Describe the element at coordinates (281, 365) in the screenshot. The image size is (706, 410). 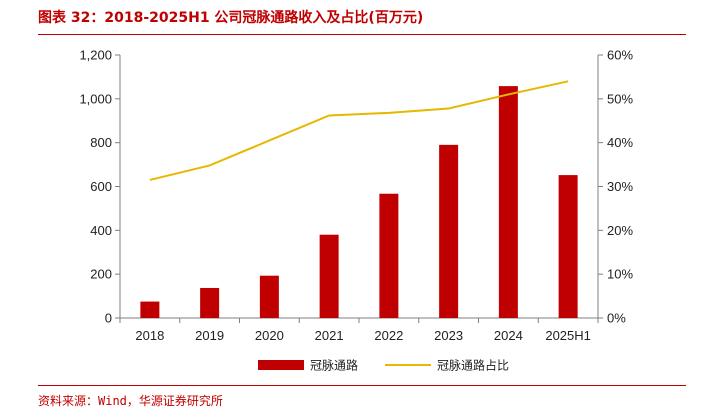
I see `legend-bar-swatch` at that location.